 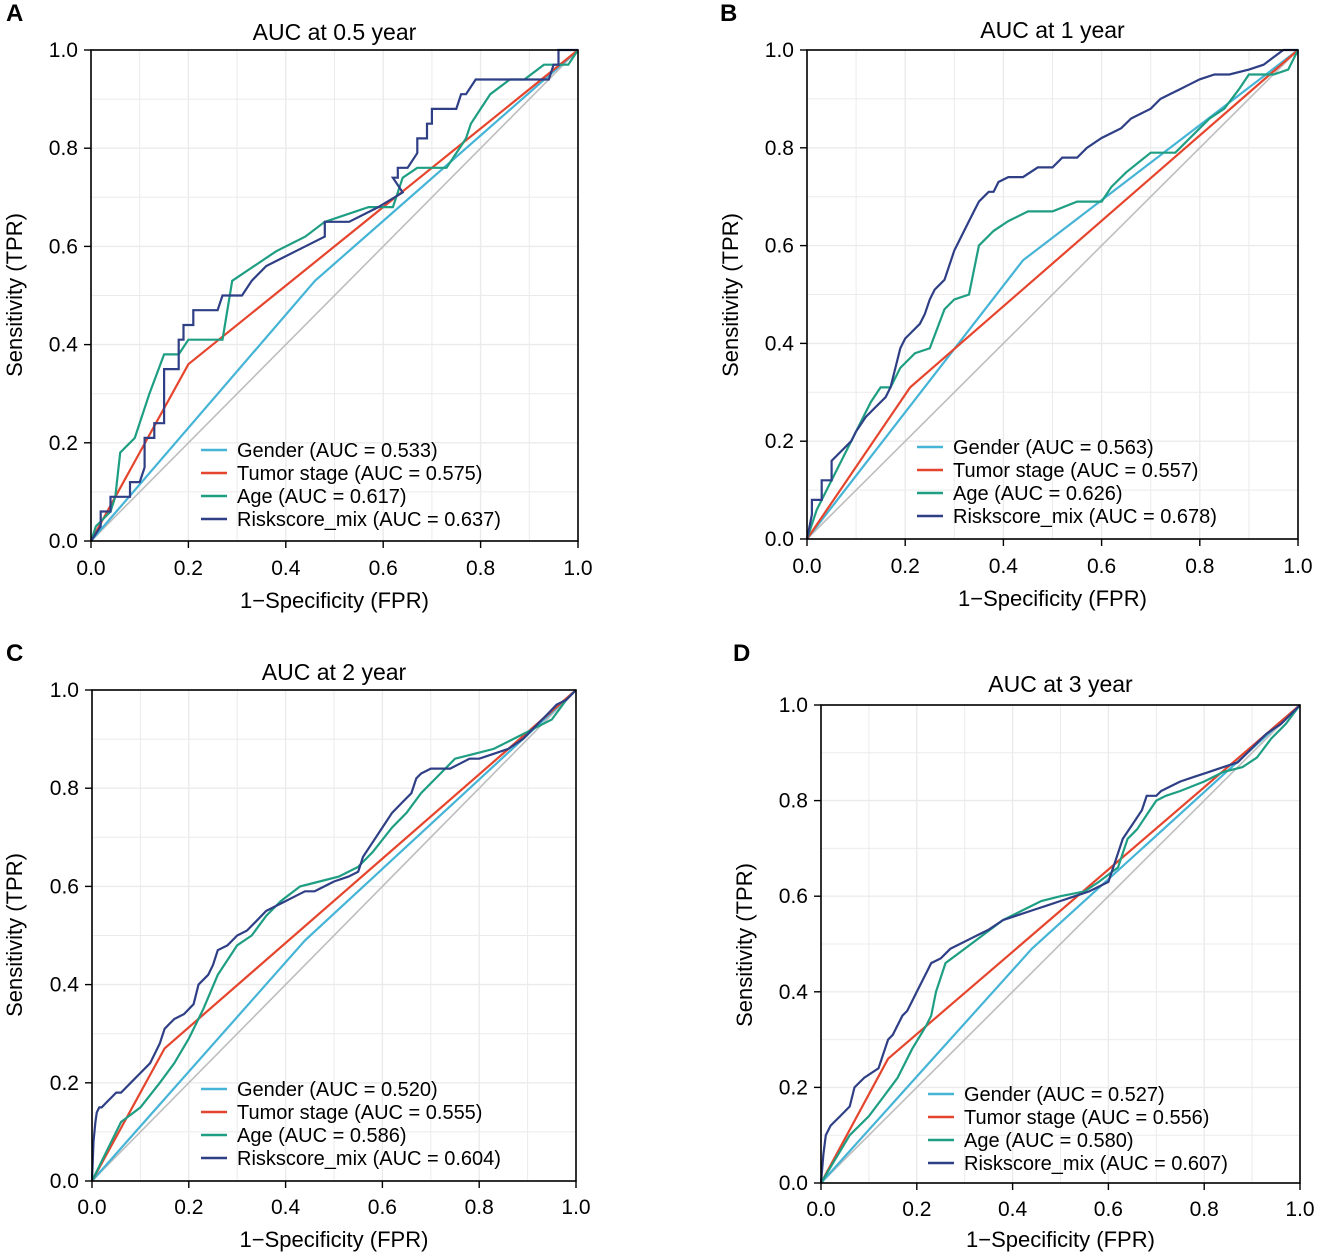 I want to click on legend-label-gender: Gender (AUC = 0.527), so click(x=1064, y=1095).